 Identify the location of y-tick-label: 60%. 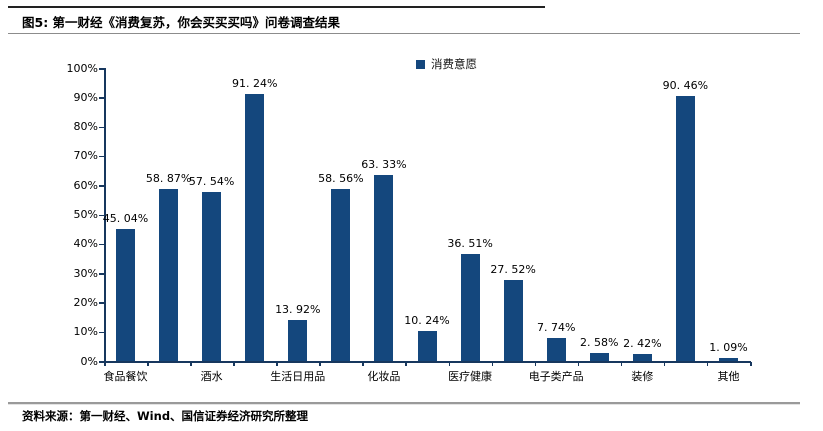
(85, 185).